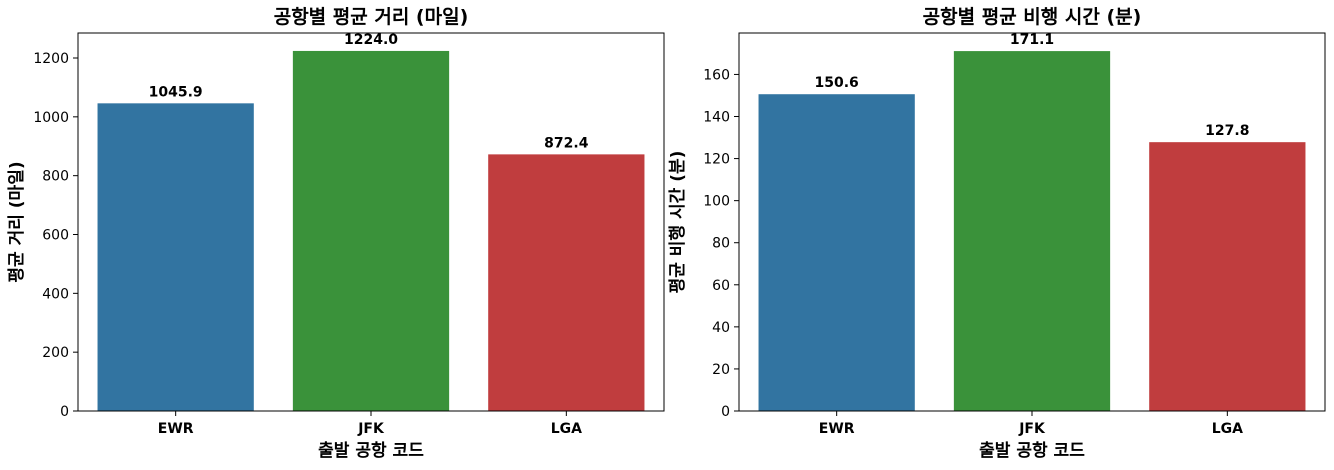 Image resolution: width=1334 pixels, height=470 pixels. Describe the element at coordinates (371, 230) in the screenshot. I see `bar-distance-jfk` at that location.